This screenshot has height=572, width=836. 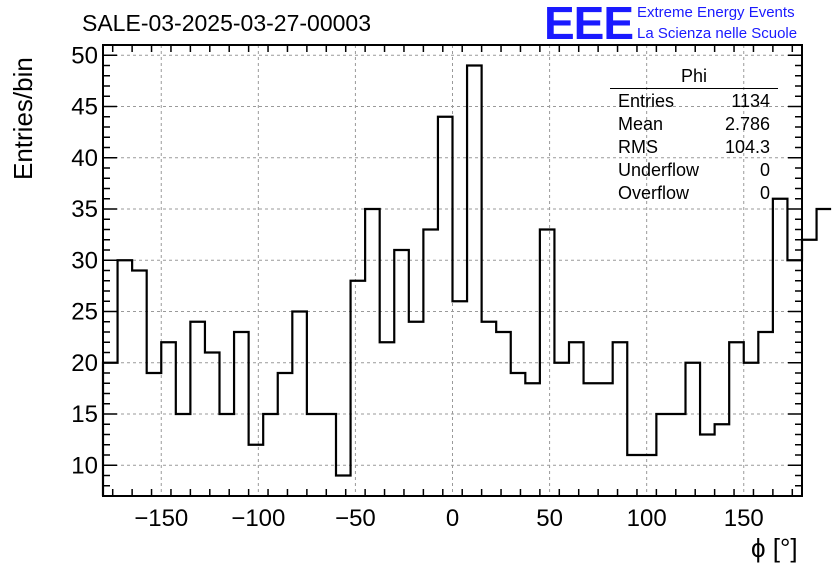 What do you see at coordinates (355, 518) in the screenshot?
I see `x-tick-label: −50` at bounding box center [355, 518].